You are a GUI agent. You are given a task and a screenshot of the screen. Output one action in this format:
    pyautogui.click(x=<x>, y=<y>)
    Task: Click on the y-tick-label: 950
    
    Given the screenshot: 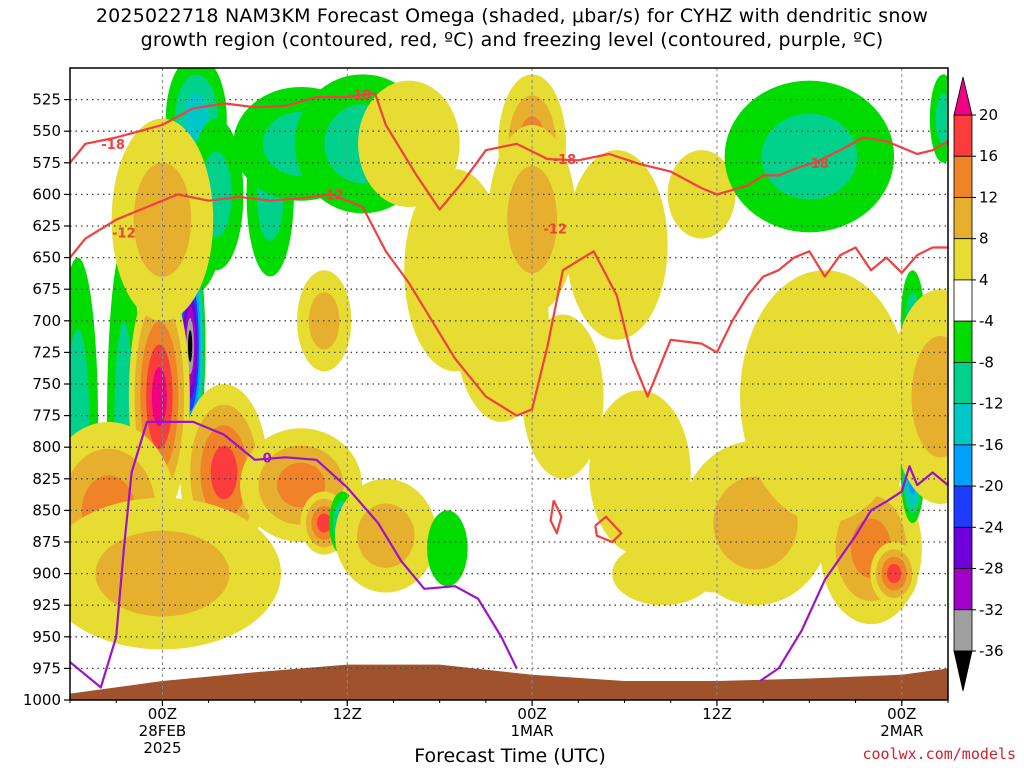 What is the action you would take?
    pyautogui.click(x=46, y=637)
    